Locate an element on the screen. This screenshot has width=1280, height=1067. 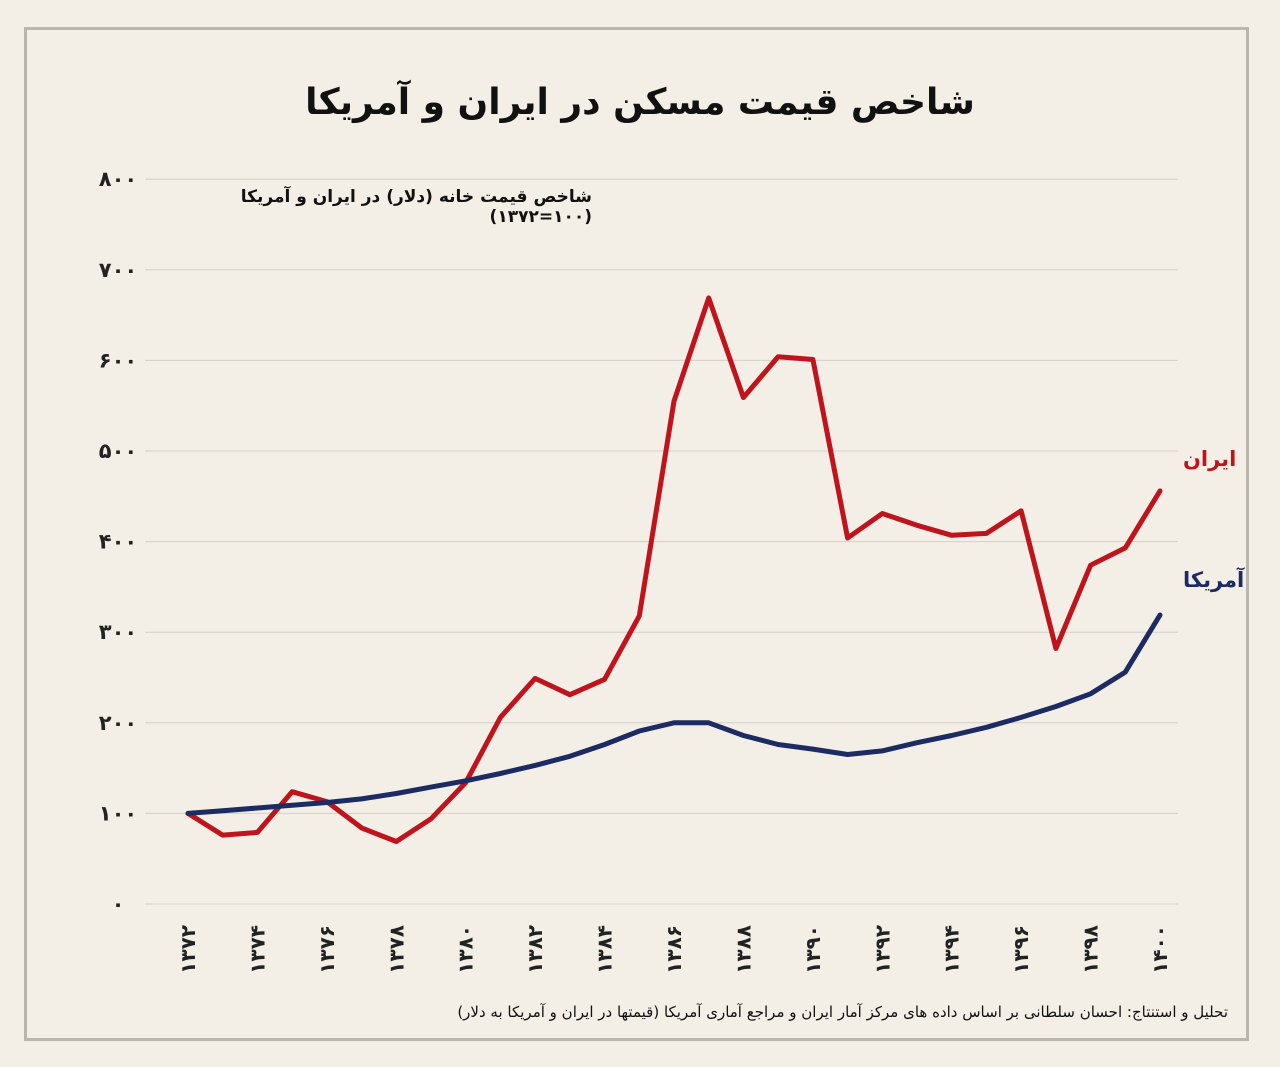
y-tick-label: ۱۰۰ is located at coordinates (118, 813).